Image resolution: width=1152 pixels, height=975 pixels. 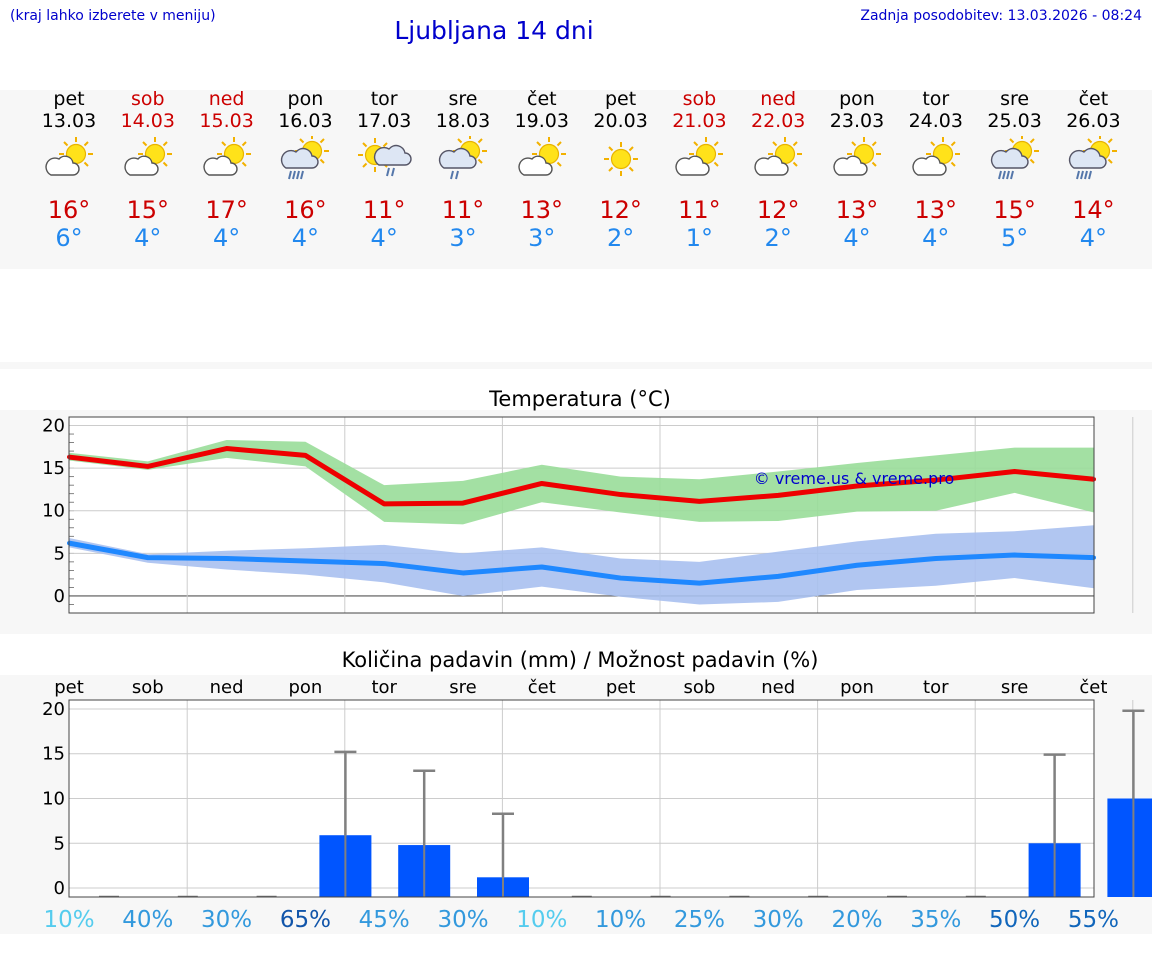 I want to click on x-category-label: čet, so click(x=1093, y=687).